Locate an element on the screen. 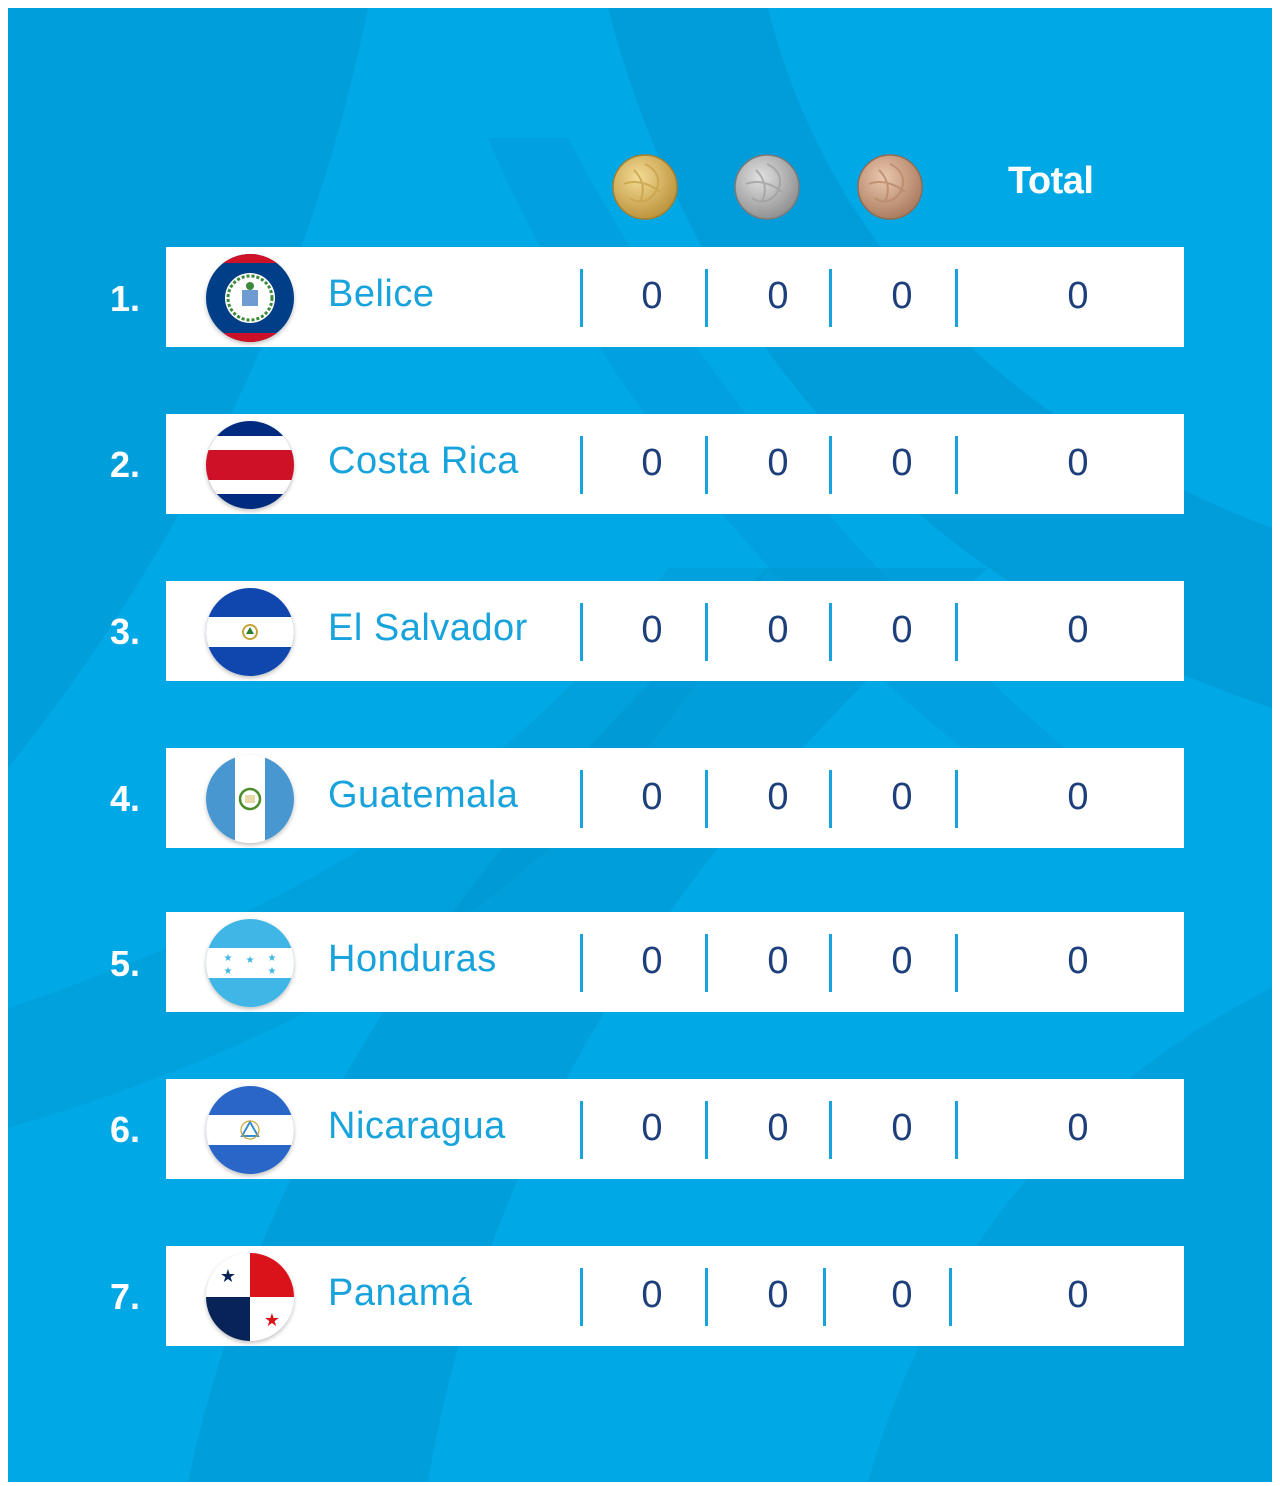 This screenshot has height=1486, width=1280. rank-label: 4. is located at coordinates (125, 798).